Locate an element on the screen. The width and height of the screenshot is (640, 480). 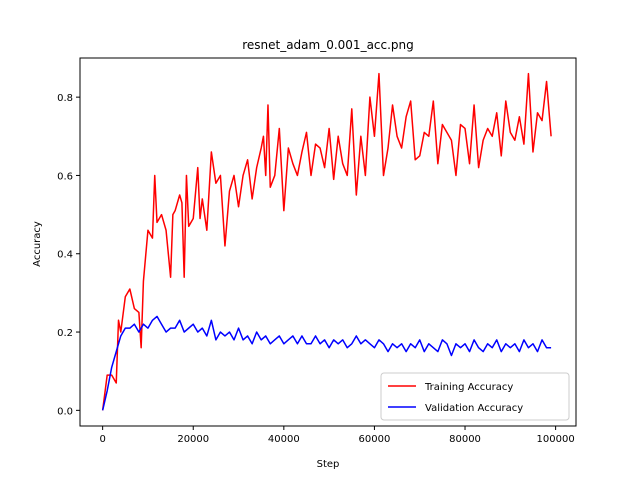
y-tick-label: 0.8 is located at coordinates (65, 98).